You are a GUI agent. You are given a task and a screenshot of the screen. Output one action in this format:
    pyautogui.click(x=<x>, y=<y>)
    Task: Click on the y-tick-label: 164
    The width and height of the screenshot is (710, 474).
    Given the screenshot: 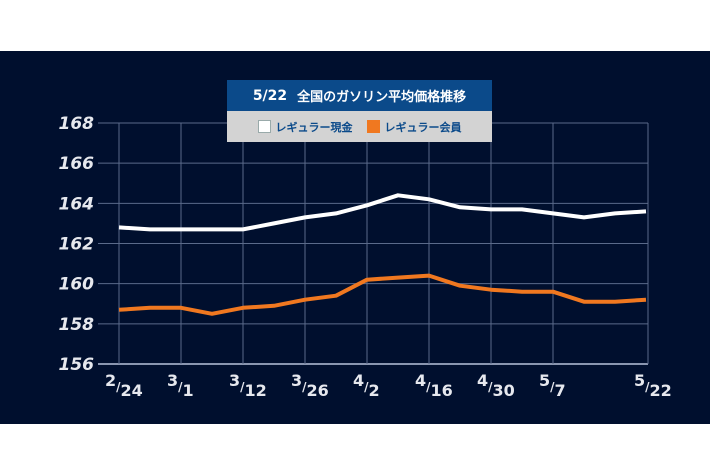 What is the action you would take?
    pyautogui.click(x=77, y=204)
    